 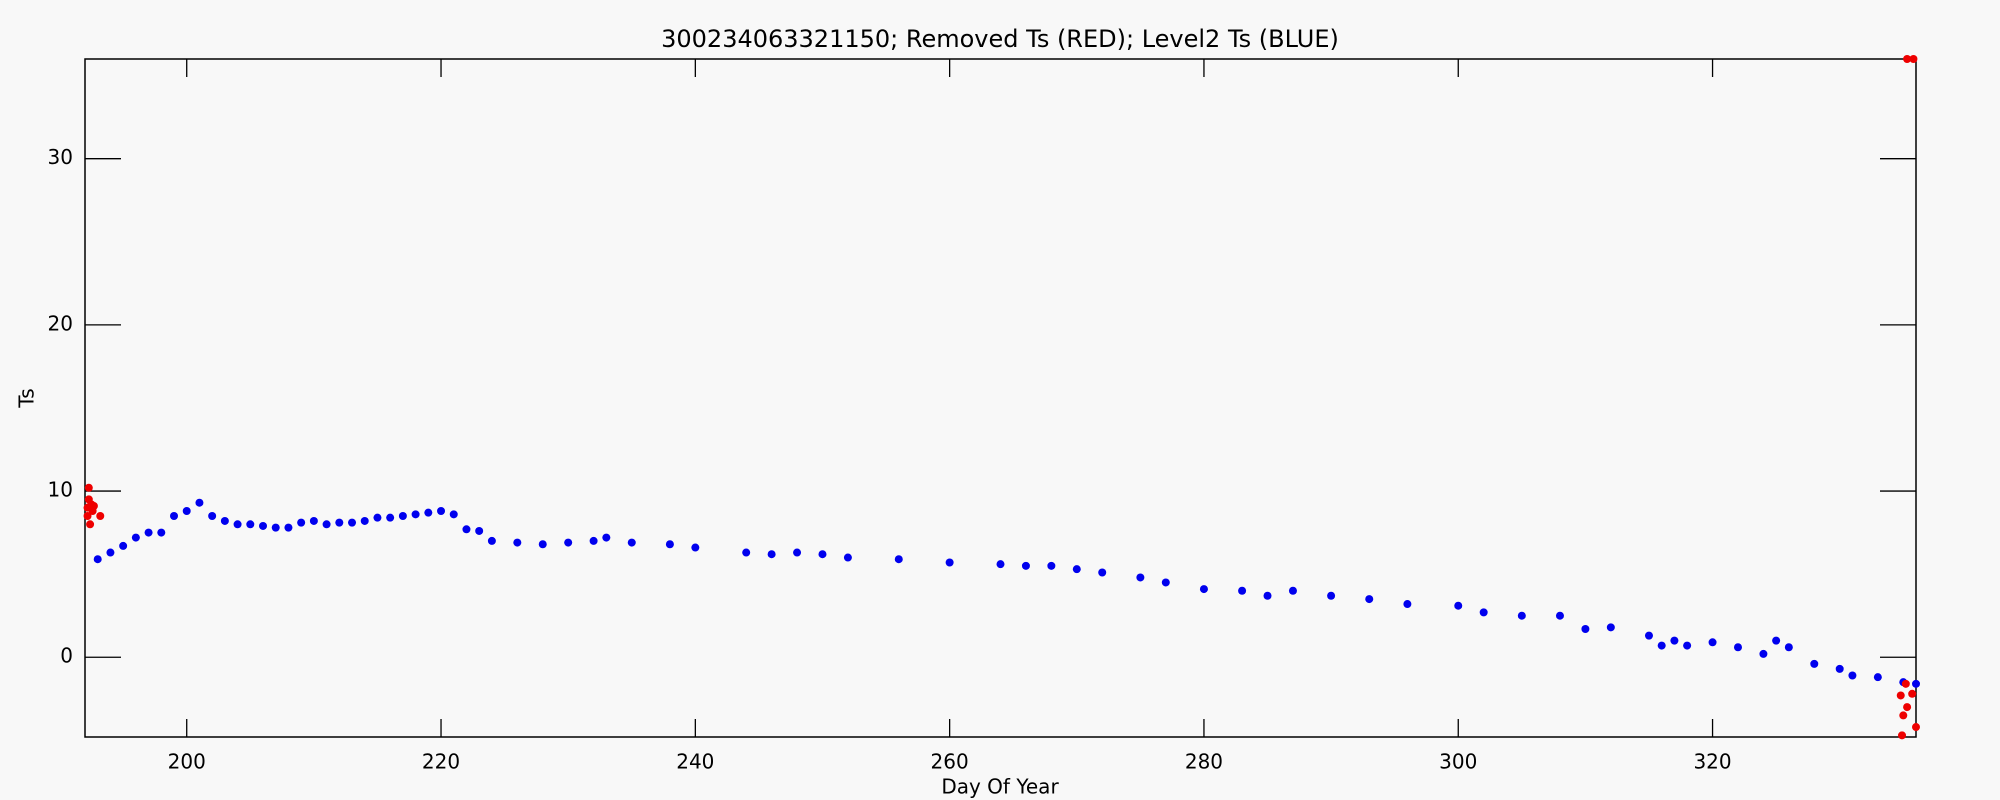 What do you see at coordinates (1000, 787) in the screenshot?
I see `x-axis-label: Day Of Year` at bounding box center [1000, 787].